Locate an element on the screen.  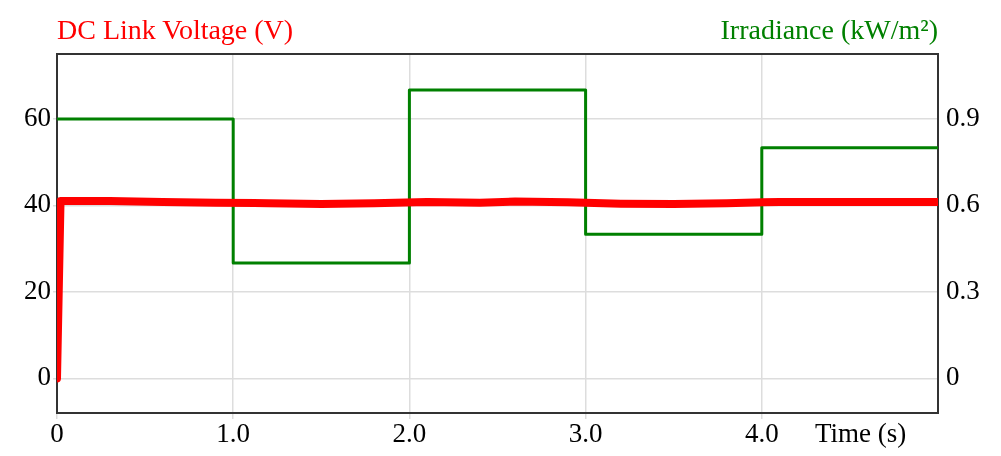
y-tick-label: 0 is located at coordinates (44, 376).